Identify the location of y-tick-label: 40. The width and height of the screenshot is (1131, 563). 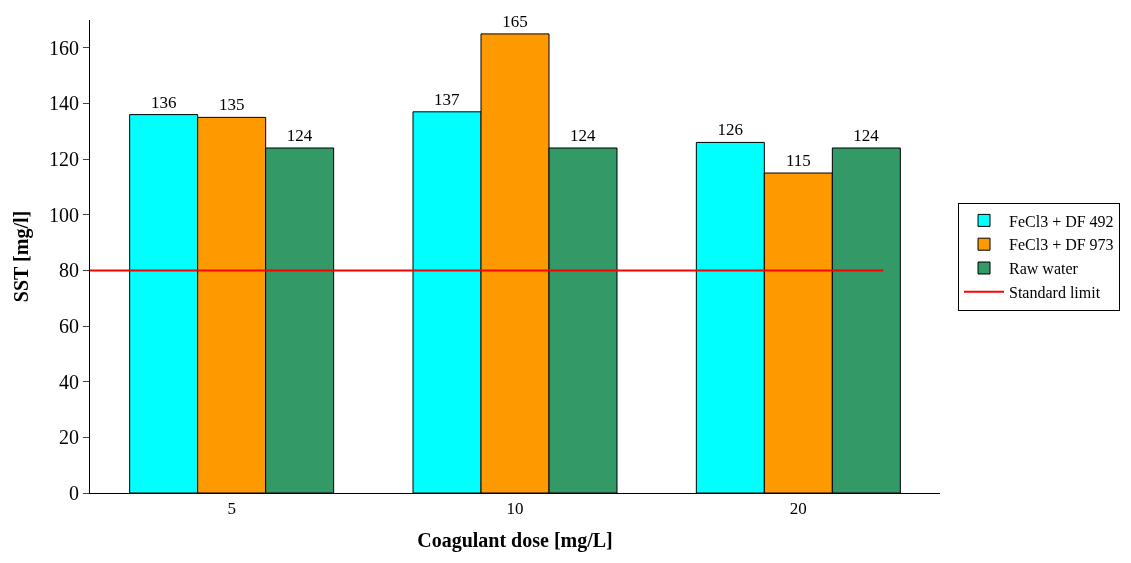
(69, 381).